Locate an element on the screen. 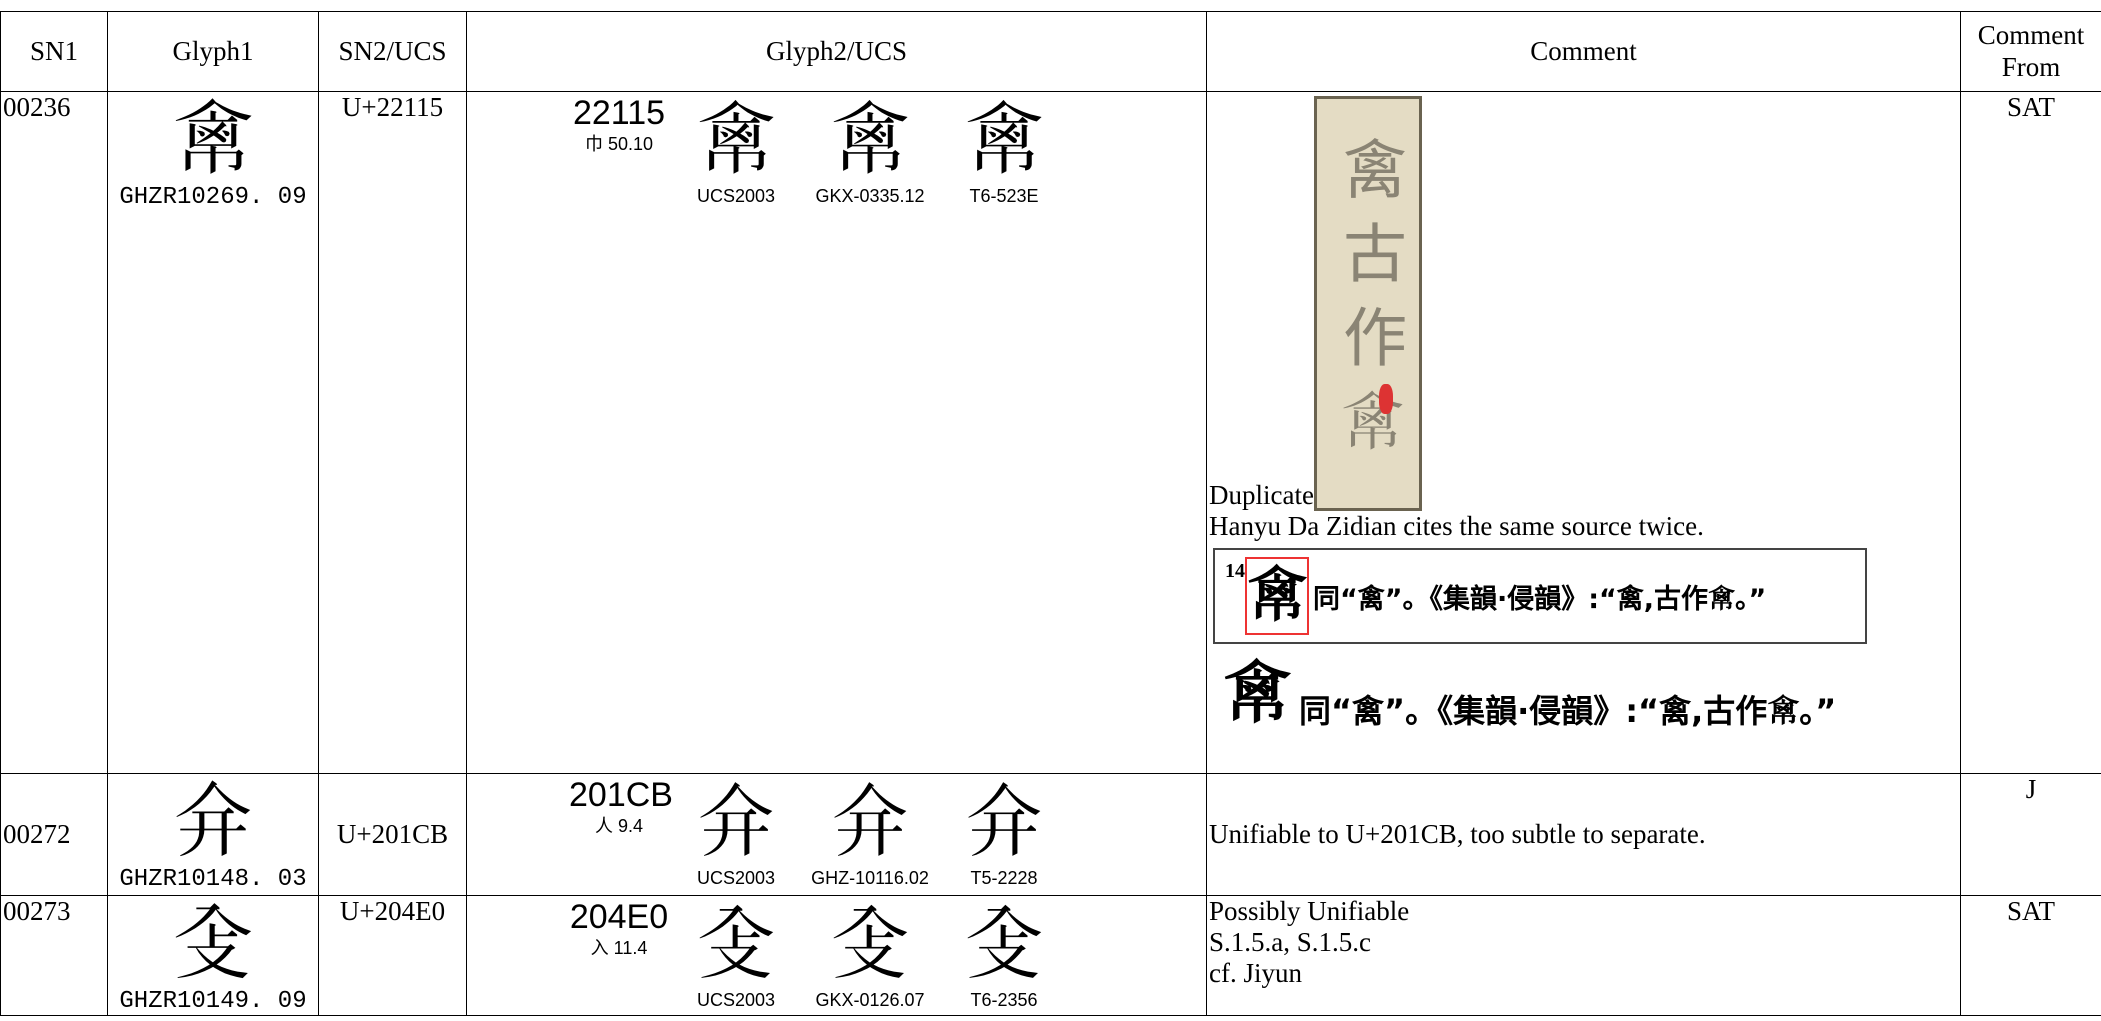  source: GHZR10149. 09 is located at coordinates (213, 1001).